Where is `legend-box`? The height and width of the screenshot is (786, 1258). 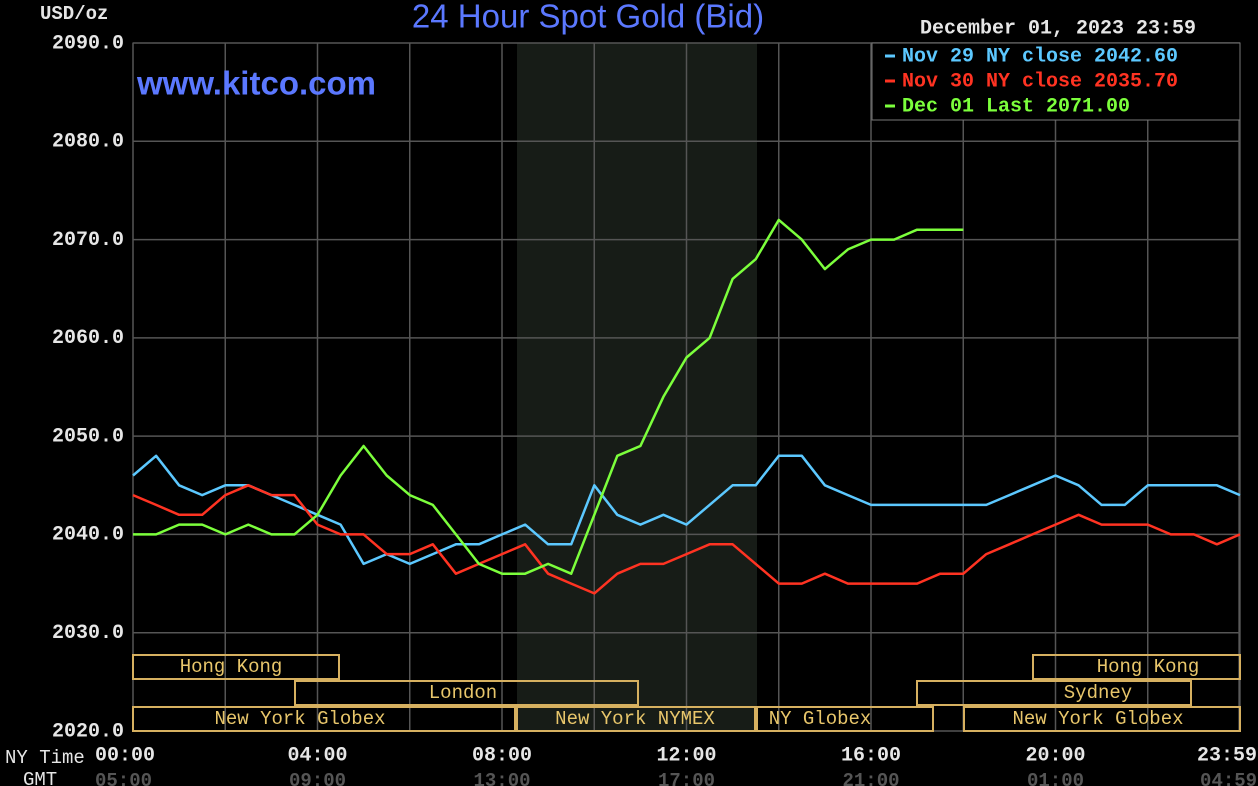 legend-box is located at coordinates (1056, 81).